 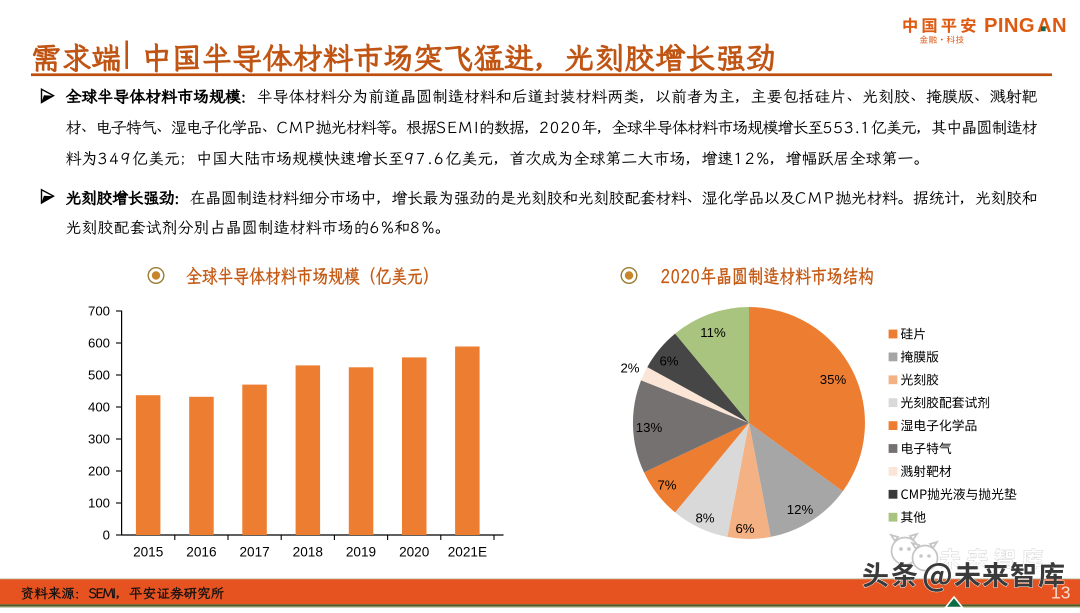 What do you see at coordinates (704, 518) in the screenshot?
I see `svg-text: 8%` at bounding box center [704, 518].